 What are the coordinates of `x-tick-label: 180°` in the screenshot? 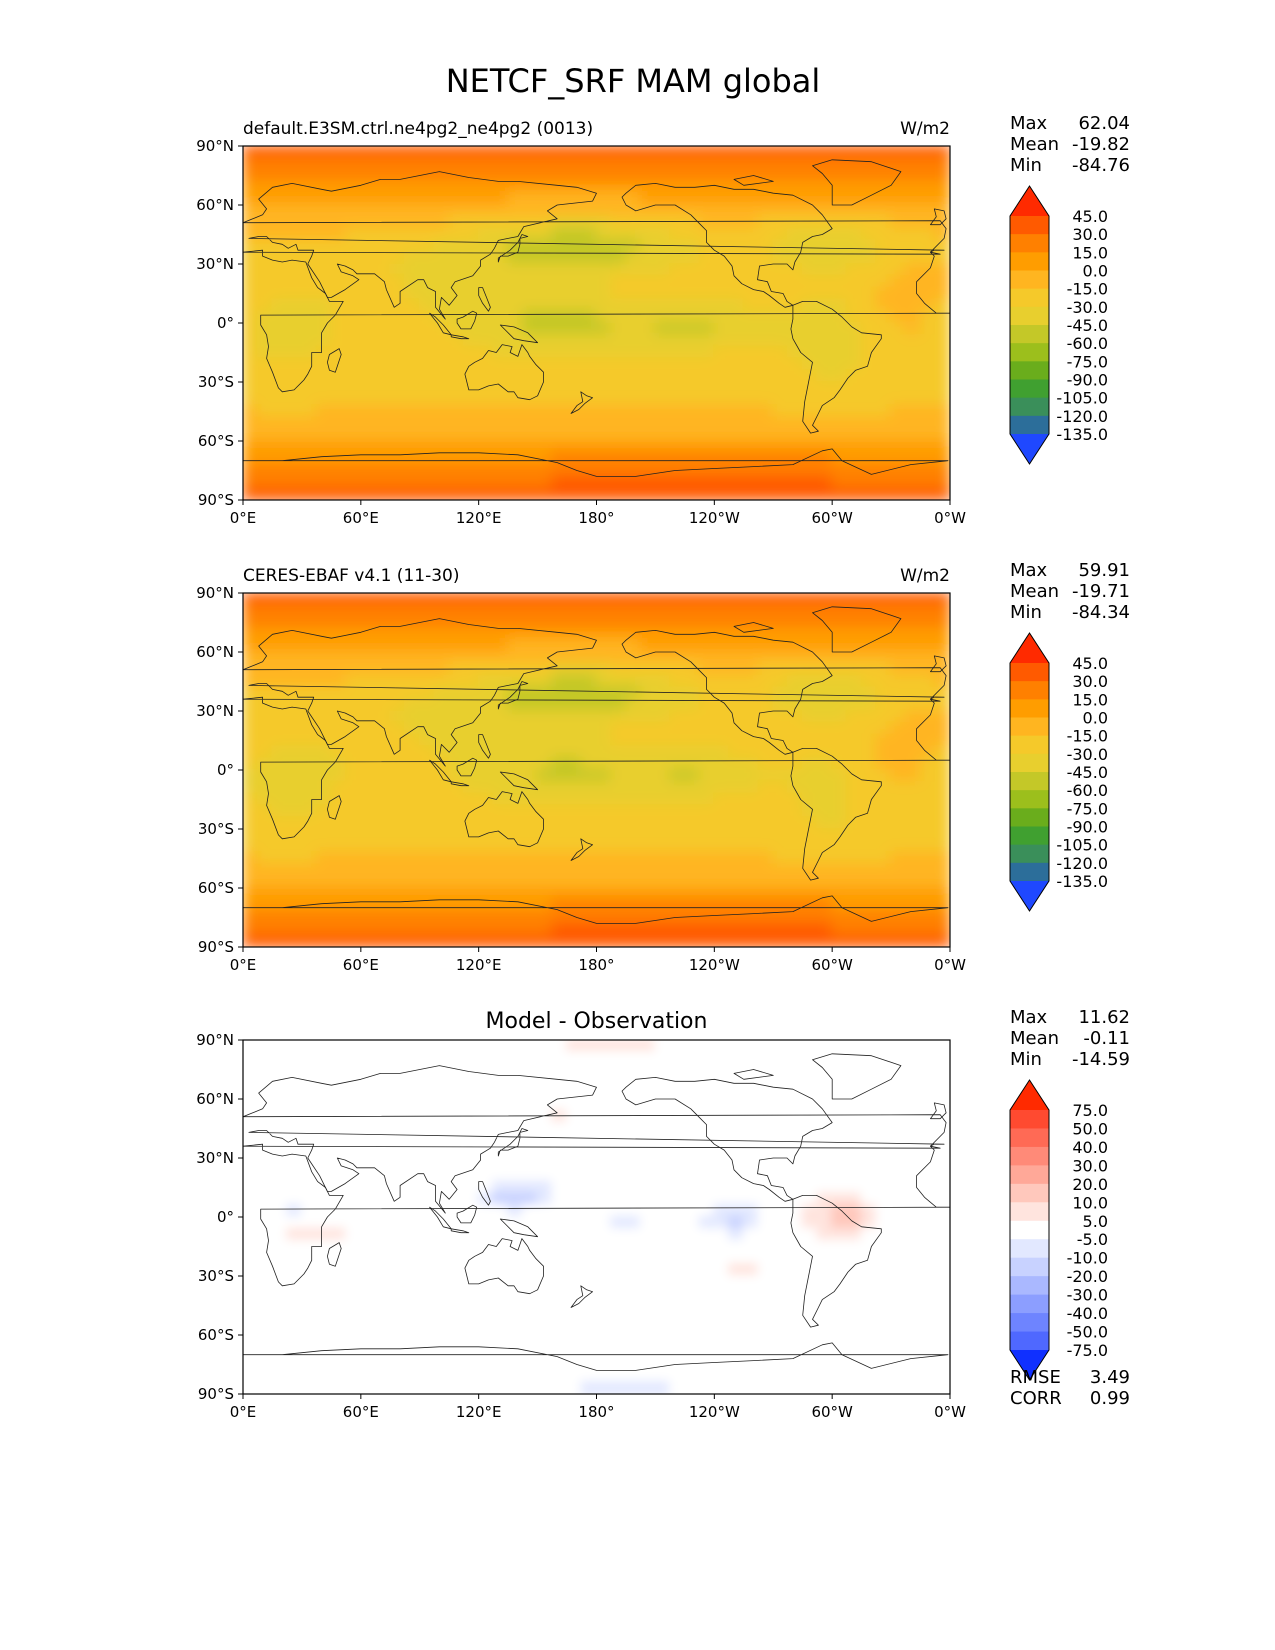 It's located at (596, 965).